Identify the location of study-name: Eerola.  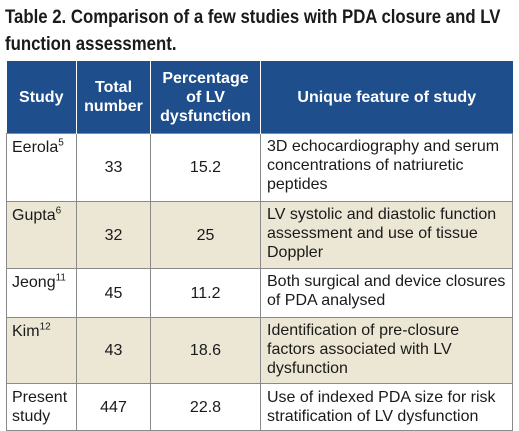
(35, 147).